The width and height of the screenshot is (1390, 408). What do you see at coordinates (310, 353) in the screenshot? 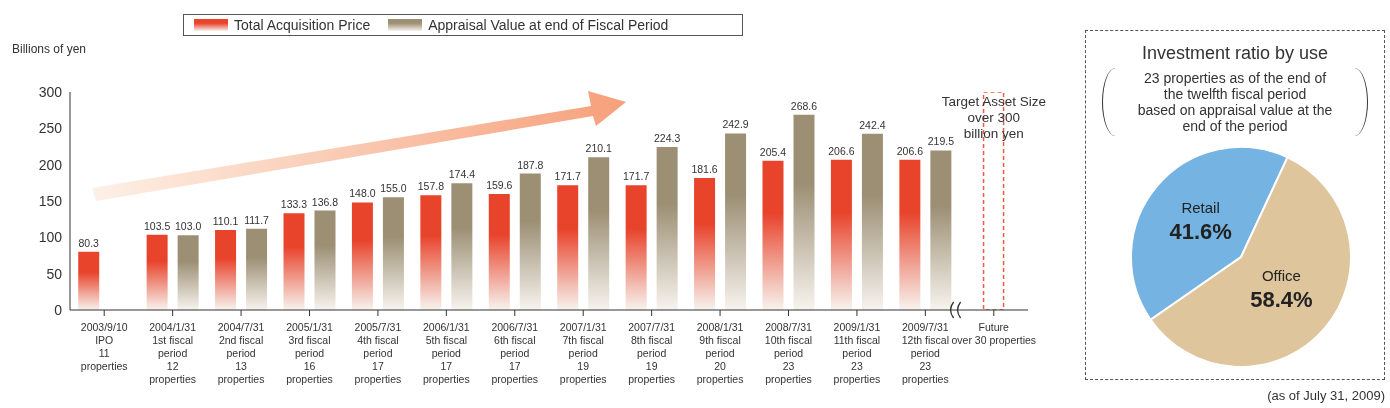
I see `x-tick-label: 2005/1/31 3rd fiscal period 16 properties` at bounding box center [310, 353].